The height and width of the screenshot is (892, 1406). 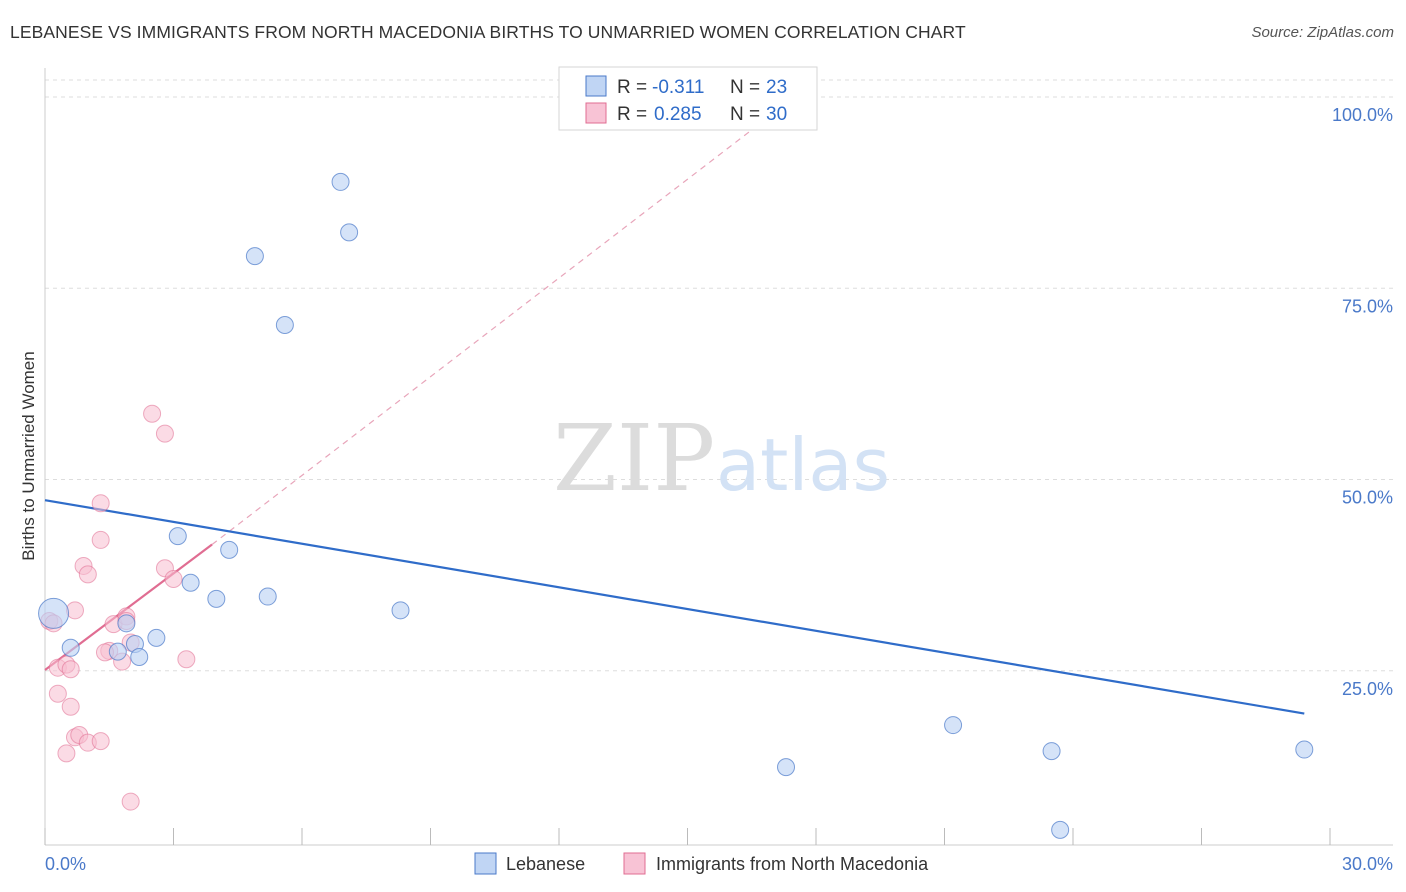 What do you see at coordinates (1367, 498) in the screenshot?
I see `y-tick-label-1: 50.0%` at bounding box center [1367, 498].